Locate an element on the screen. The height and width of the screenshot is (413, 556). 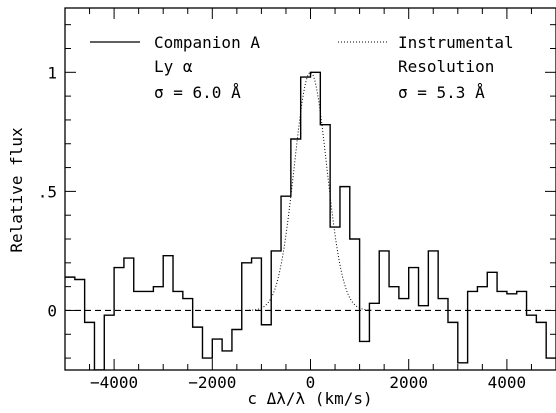
x-tick-label: −4000 is located at coordinates (114, 382).